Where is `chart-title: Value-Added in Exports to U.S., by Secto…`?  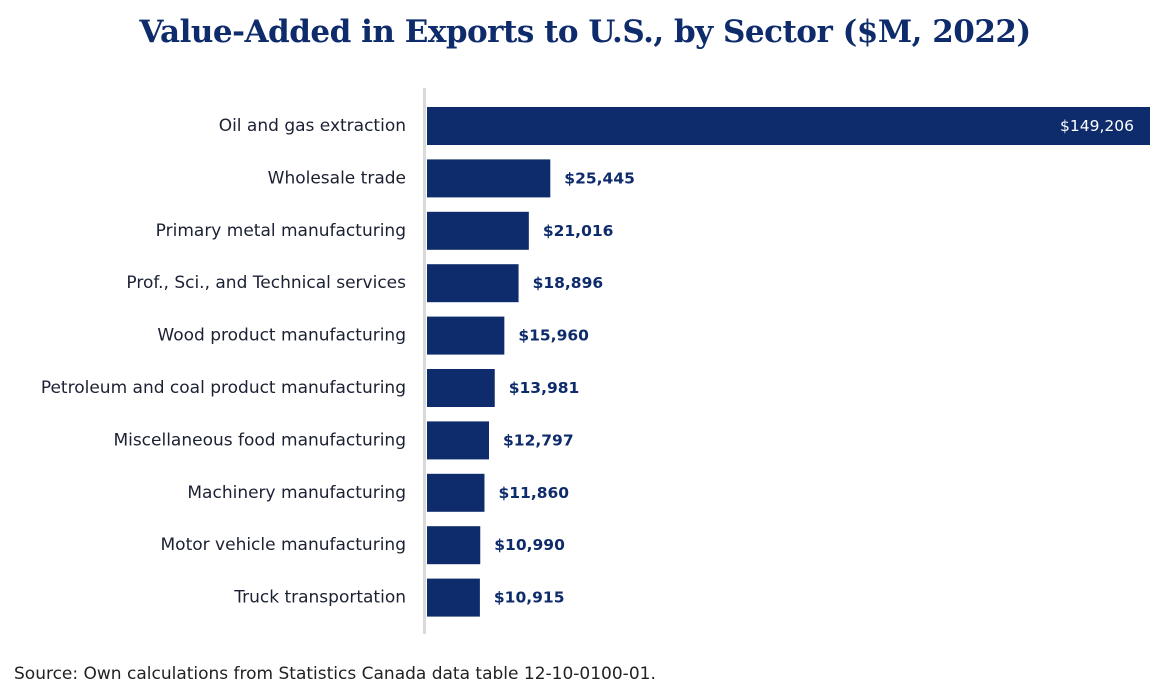 chart-title: Value-Added in Exports to U.S., by Secto… is located at coordinates (585, 32).